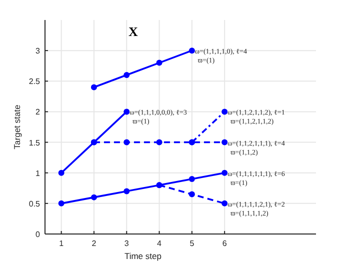 This screenshot has height=263, width=350. Describe the element at coordinates (225, 243) in the screenshot. I see `x-tick-label: 6` at that location.